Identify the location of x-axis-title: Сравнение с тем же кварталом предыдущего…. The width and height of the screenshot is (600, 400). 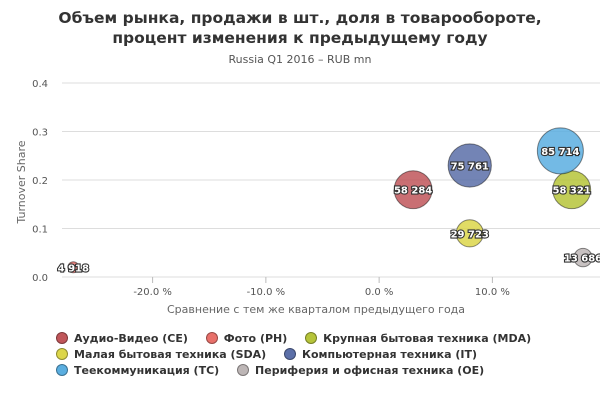
(316, 309).